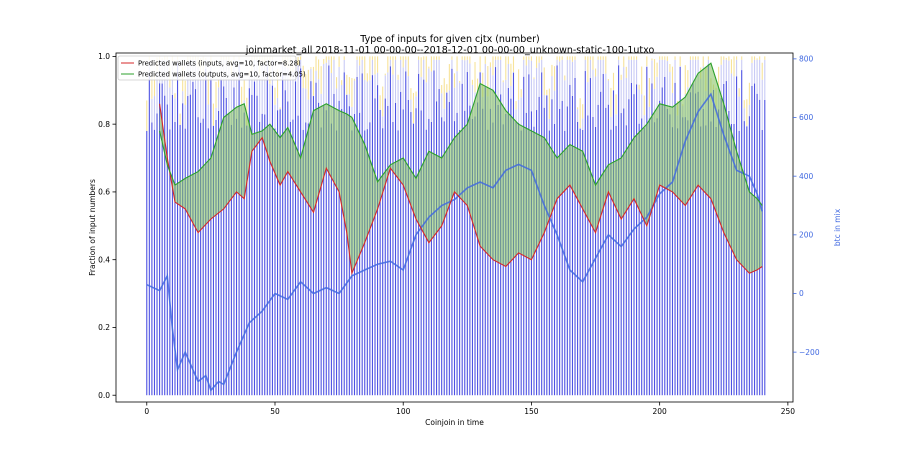 Image resolution: width=900 pixels, height=450 pixels. Describe the element at coordinates (408, 88) in the screenshot. I see `bar-102-light` at that location.